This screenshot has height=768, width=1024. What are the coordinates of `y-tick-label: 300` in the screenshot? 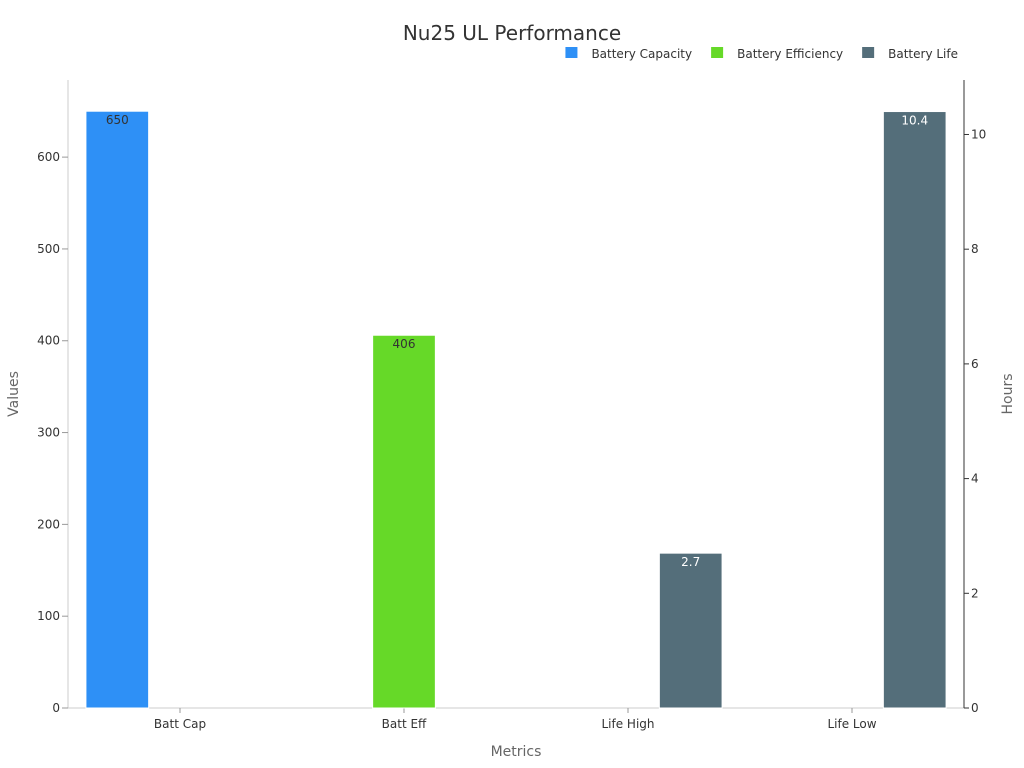 It's located at (48, 433).